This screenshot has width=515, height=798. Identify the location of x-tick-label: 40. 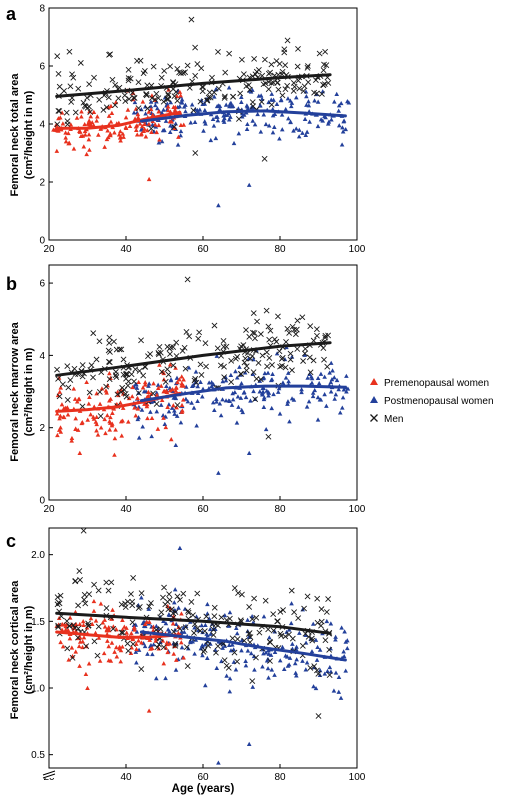
(126, 777).